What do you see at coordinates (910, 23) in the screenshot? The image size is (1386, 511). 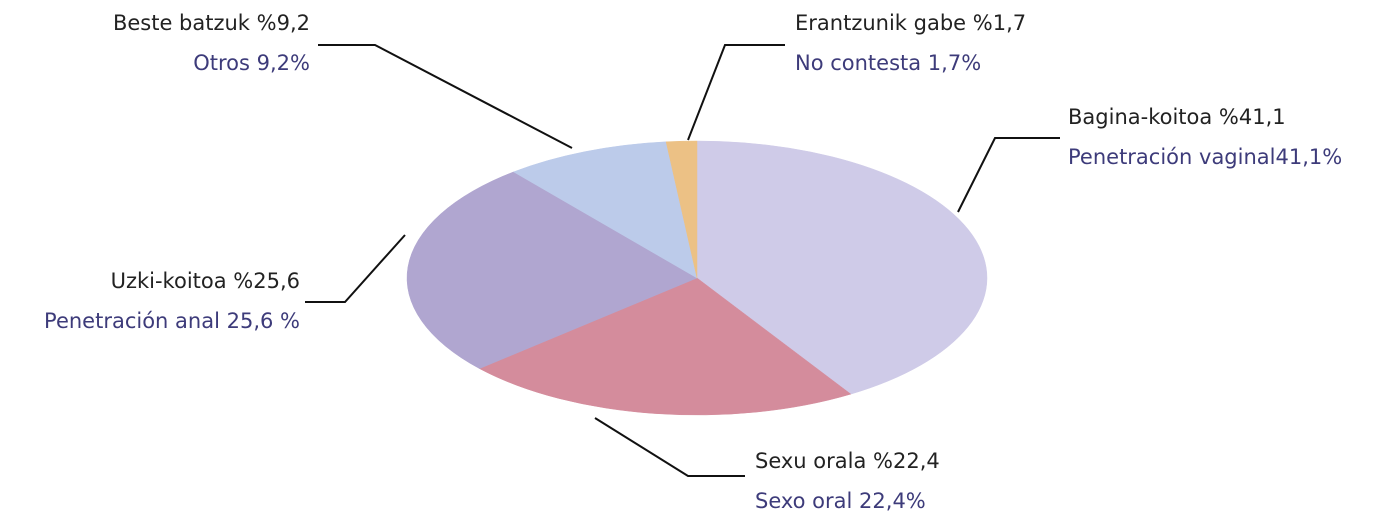 I see `data-label-eu: Erantzunik gabe %1,7` at bounding box center [910, 23].